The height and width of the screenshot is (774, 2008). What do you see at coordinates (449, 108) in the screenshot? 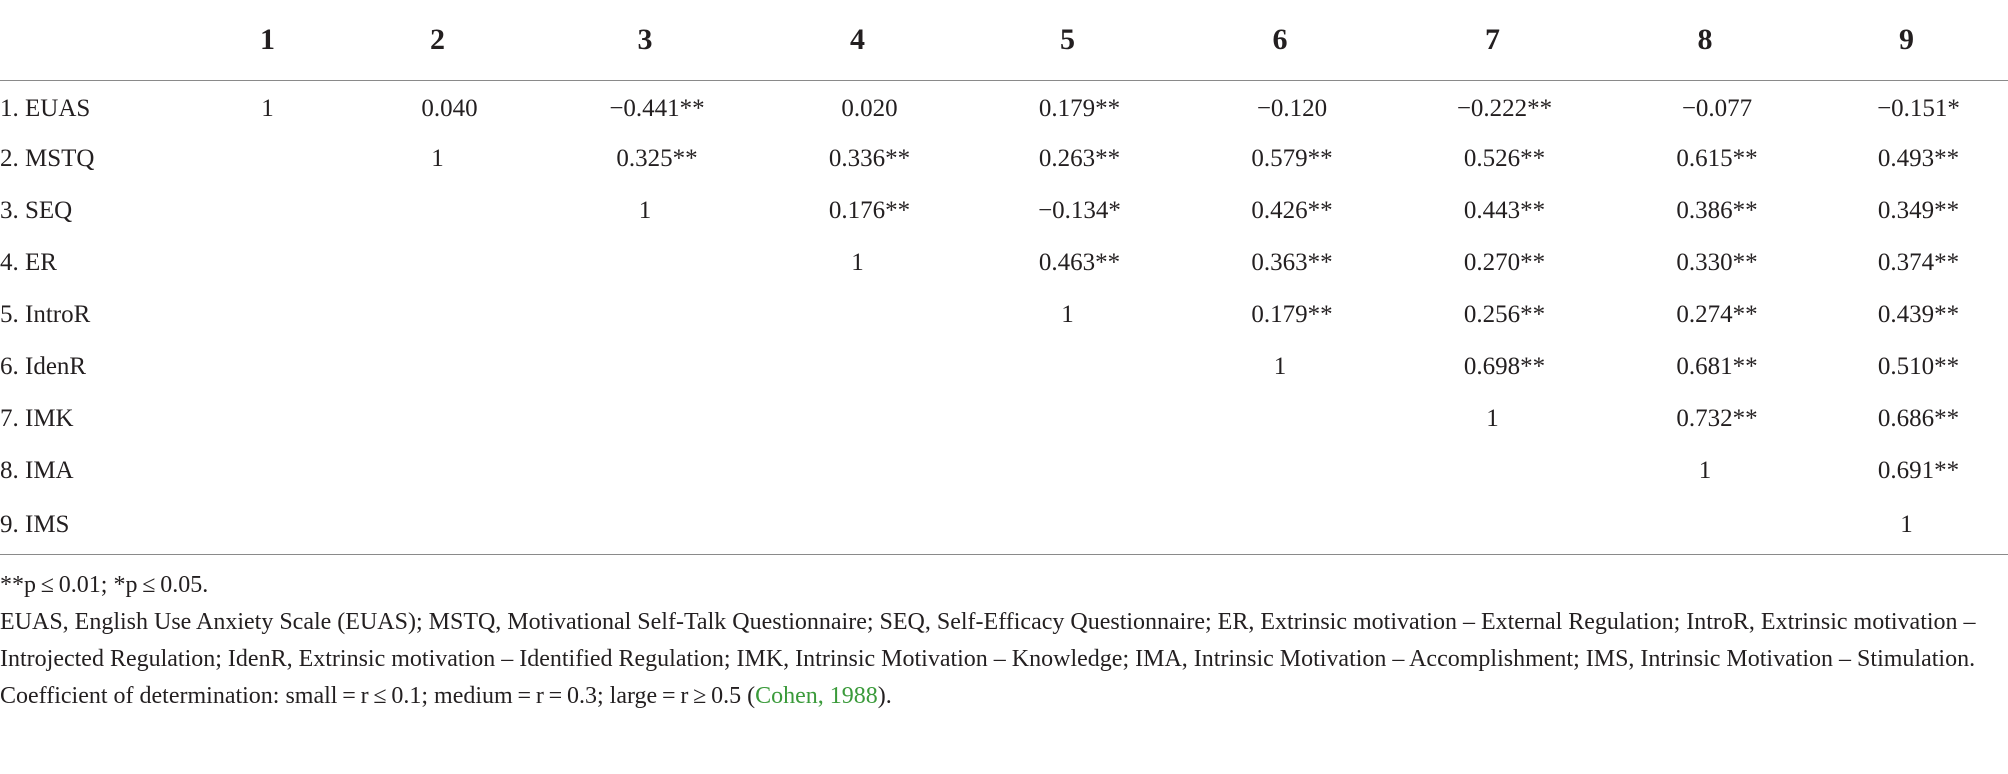
I see `table-cell: 0.040` at bounding box center [449, 108].